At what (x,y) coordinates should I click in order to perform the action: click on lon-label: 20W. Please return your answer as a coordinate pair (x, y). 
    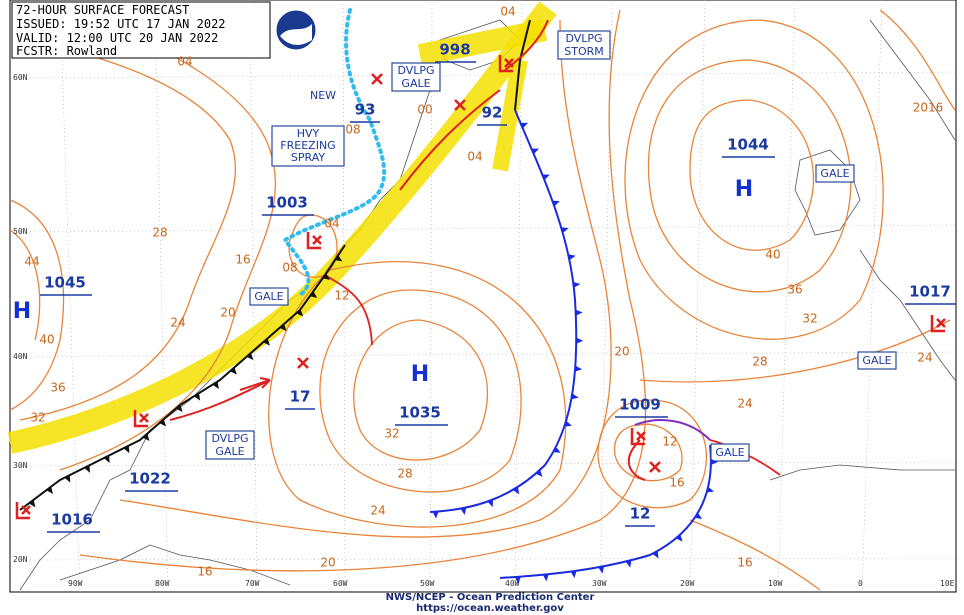
    Looking at the image, I should click on (687, 583).